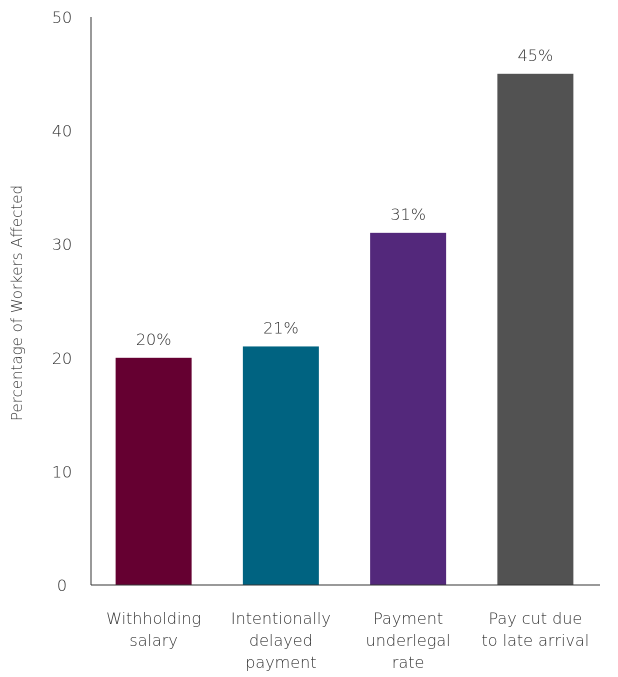 The height and width of the screenshot is (677, 618). I want to click on data-label: 31%, so click(408, 214).